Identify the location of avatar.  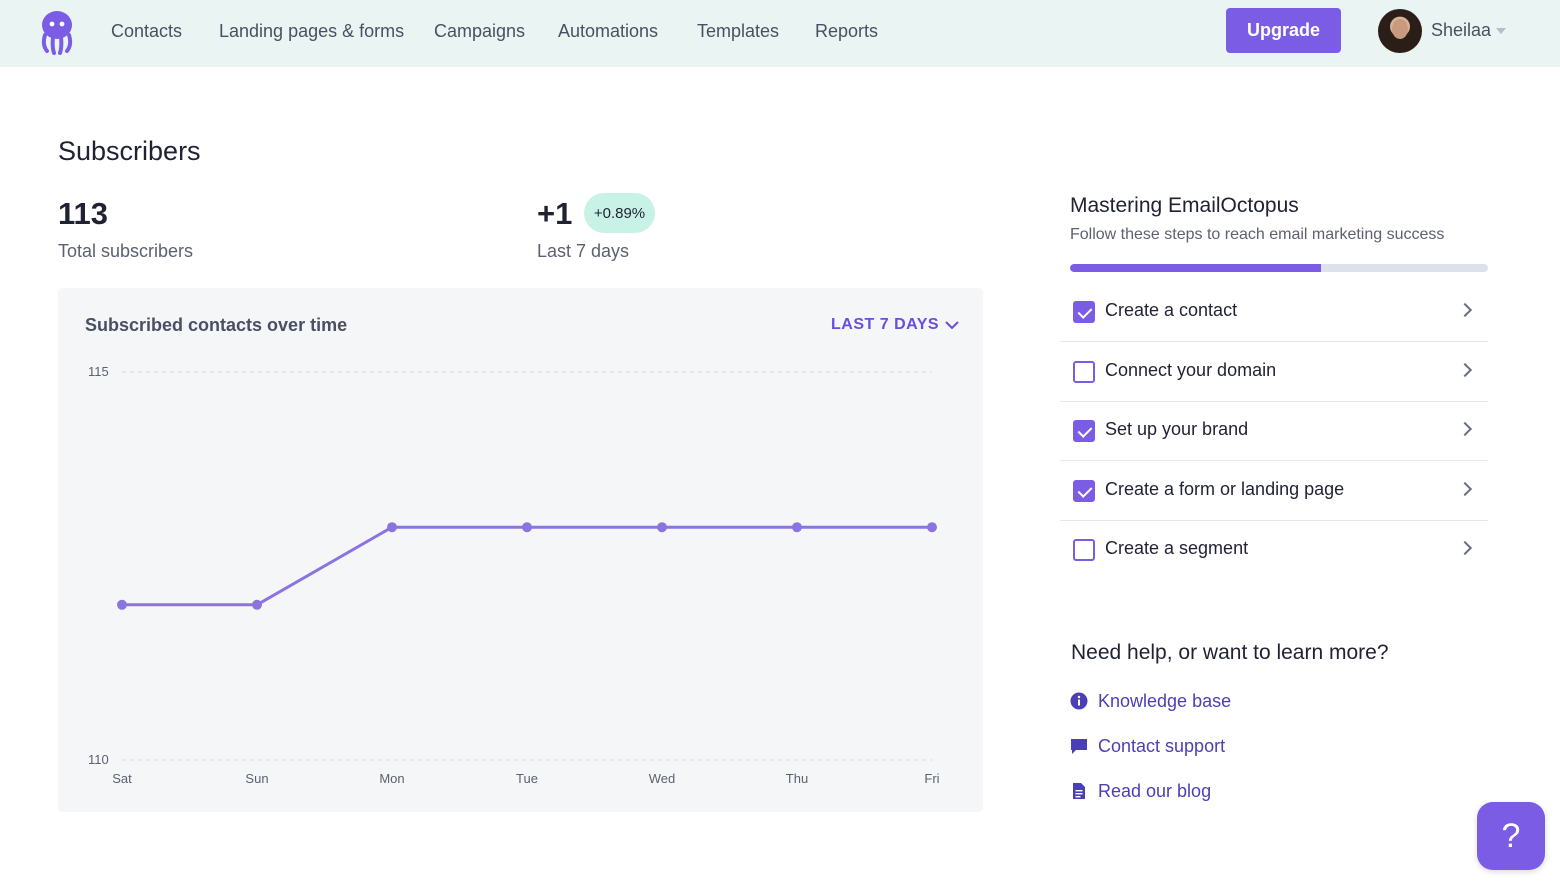
(1400, 31).